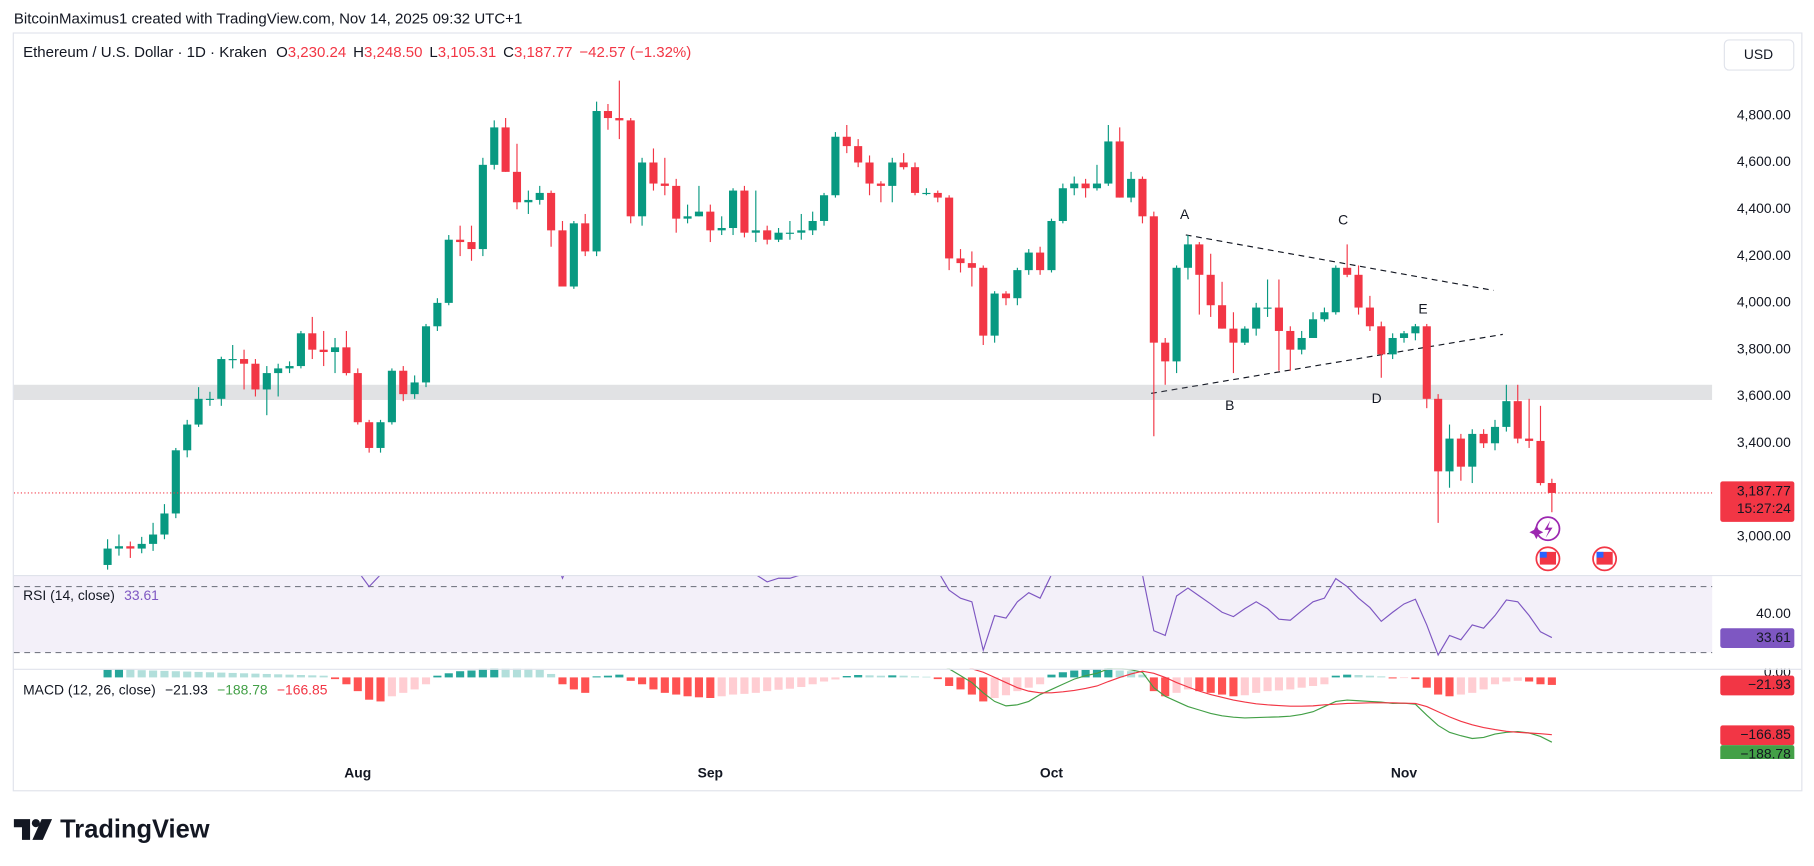  What do you see at coordinates (1422, 309) in the screenshot?
I see `pattern-label: E` at bounding box center [1422, 309].